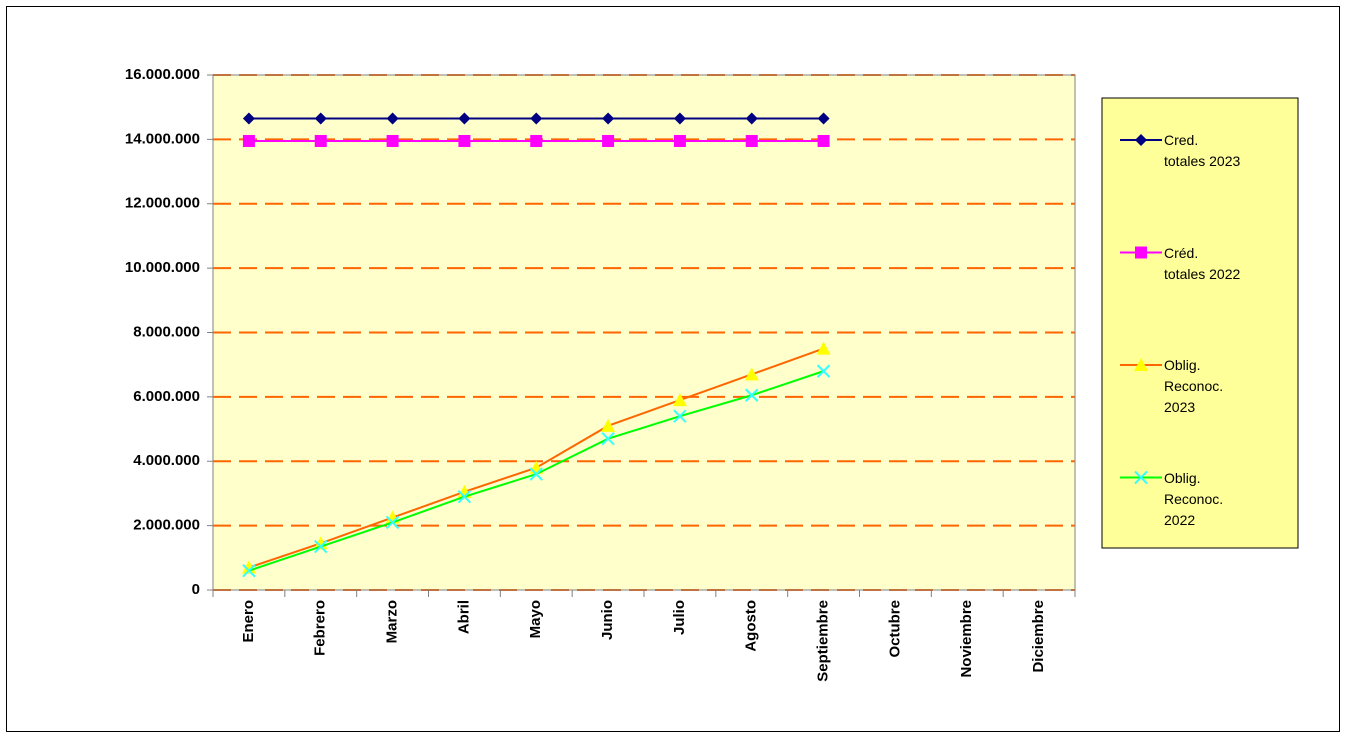  I want to click on y-tick-label: 10.000.000, so click(162, 267).